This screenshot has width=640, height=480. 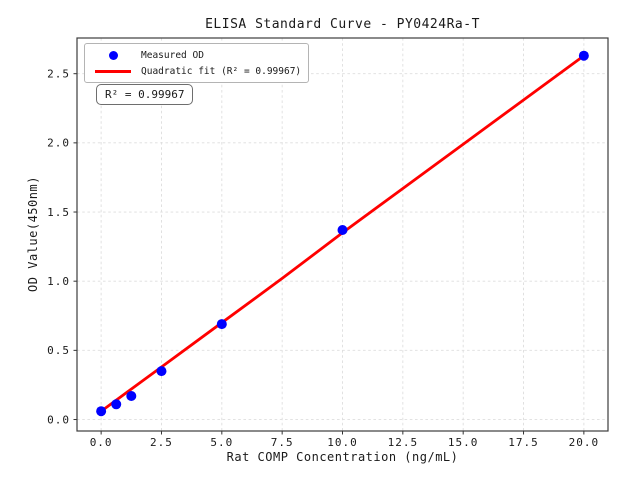 What do you see at coordinates (221, 442) in the screenshot?
I see `x-tick-label: 5.0` at bounding box center [221, 442].